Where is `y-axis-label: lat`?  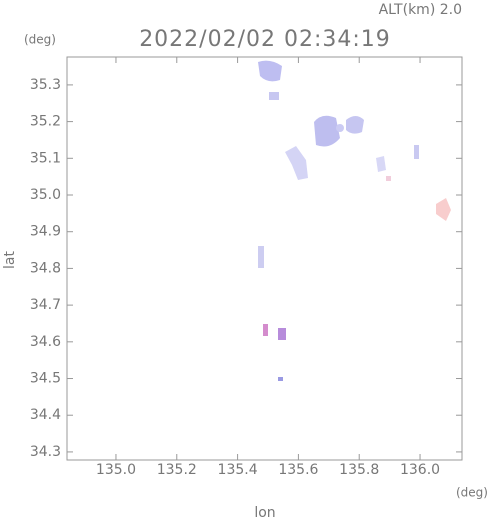
y-axis-label: lat is located at coordinates (10, 260).